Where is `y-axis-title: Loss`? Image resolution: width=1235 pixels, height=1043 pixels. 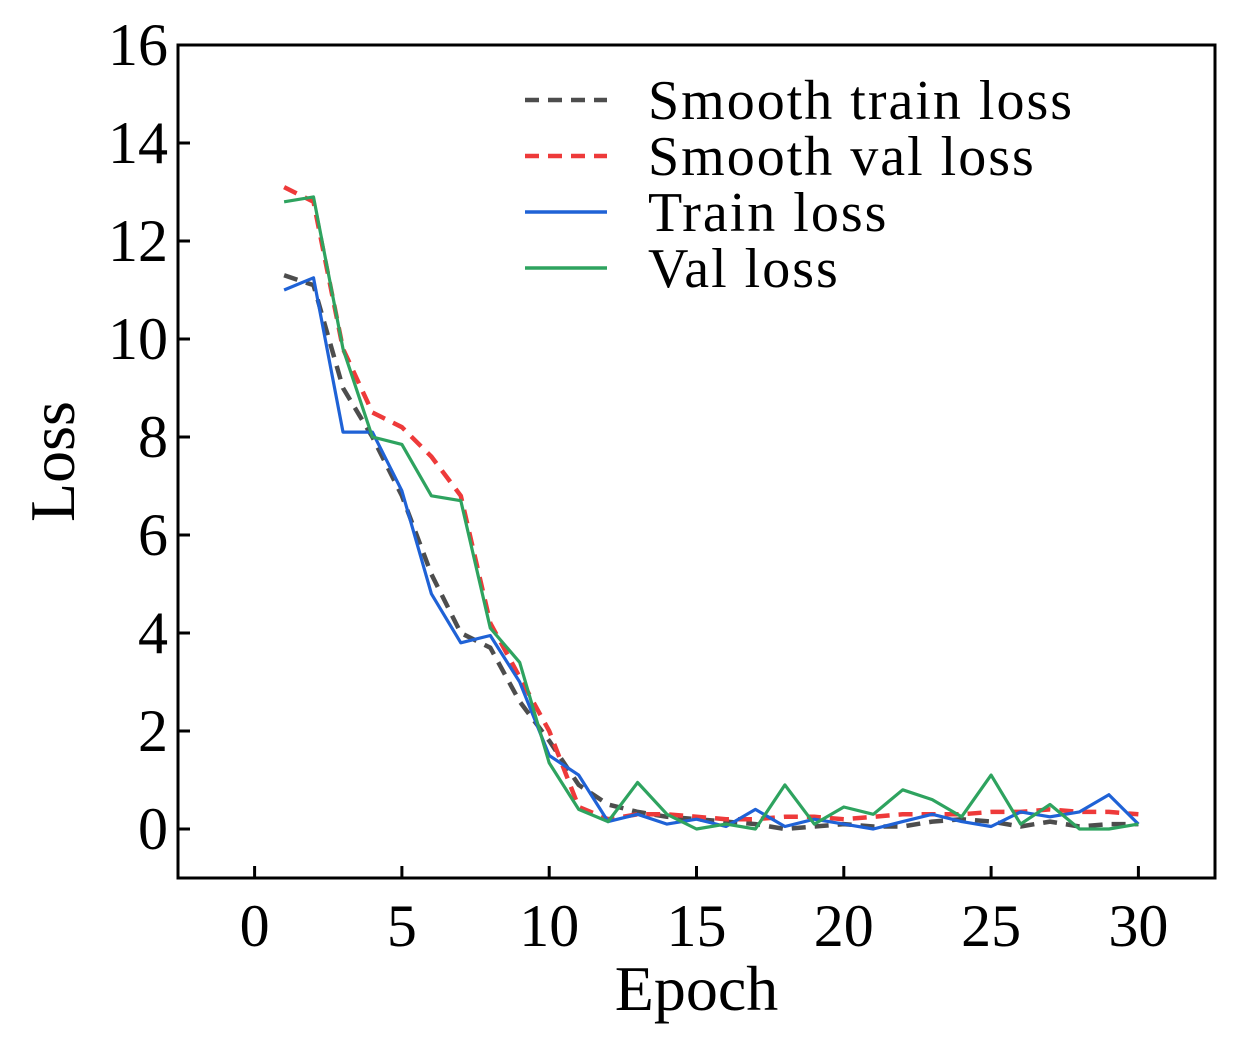 y-axis-title: Loss is located at coordinates (52, 461).